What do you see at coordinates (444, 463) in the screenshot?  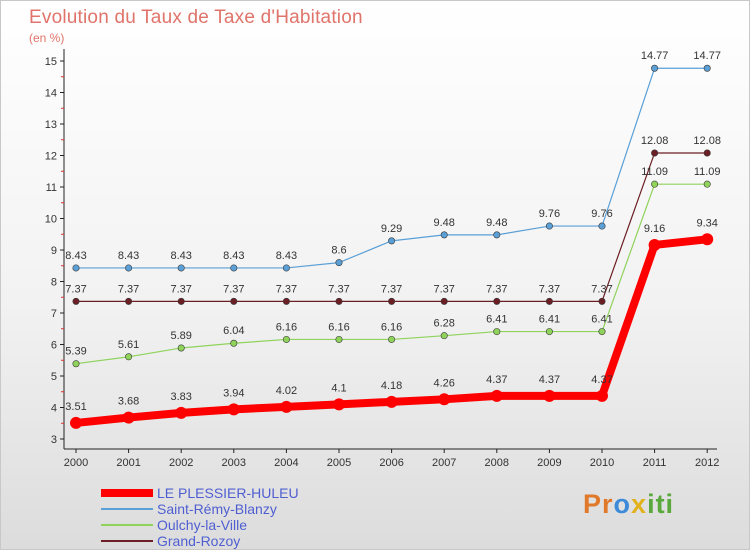 I see `x-tick-label: 2007` at bounding box center [444, 463].